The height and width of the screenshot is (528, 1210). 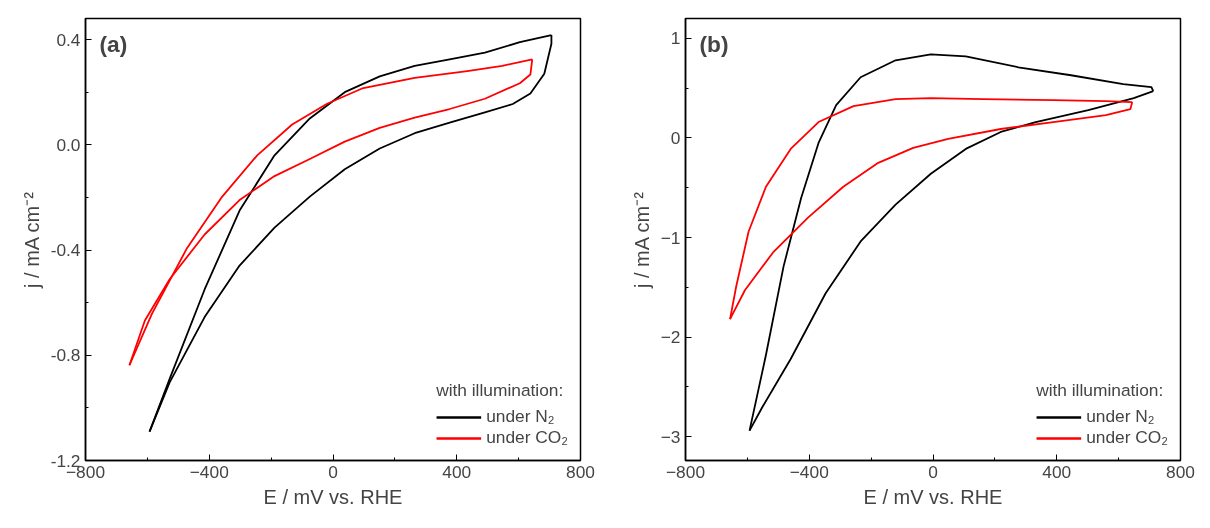 What do you see at coordinates (68, 144) in the screenshot?
I see `y-tick-label: 0.0` at bounding box center [68, 144].